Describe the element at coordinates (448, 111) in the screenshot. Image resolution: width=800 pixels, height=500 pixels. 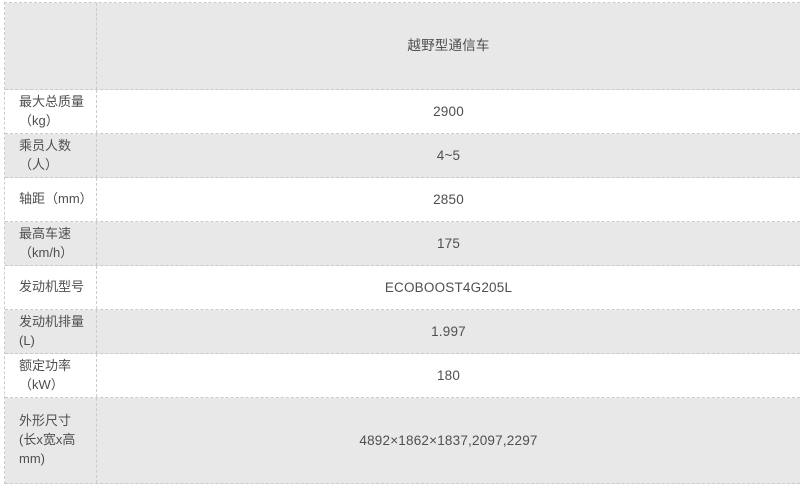
I see `row-value: 2900` at that location.